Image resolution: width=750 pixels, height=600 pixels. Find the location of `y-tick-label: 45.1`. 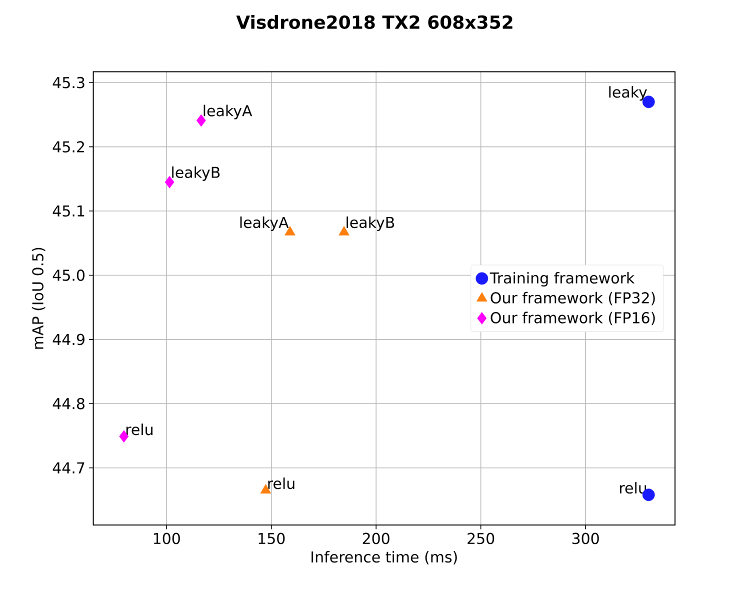

y-tick-label: 45.1 is located at coordinates (68, 211).